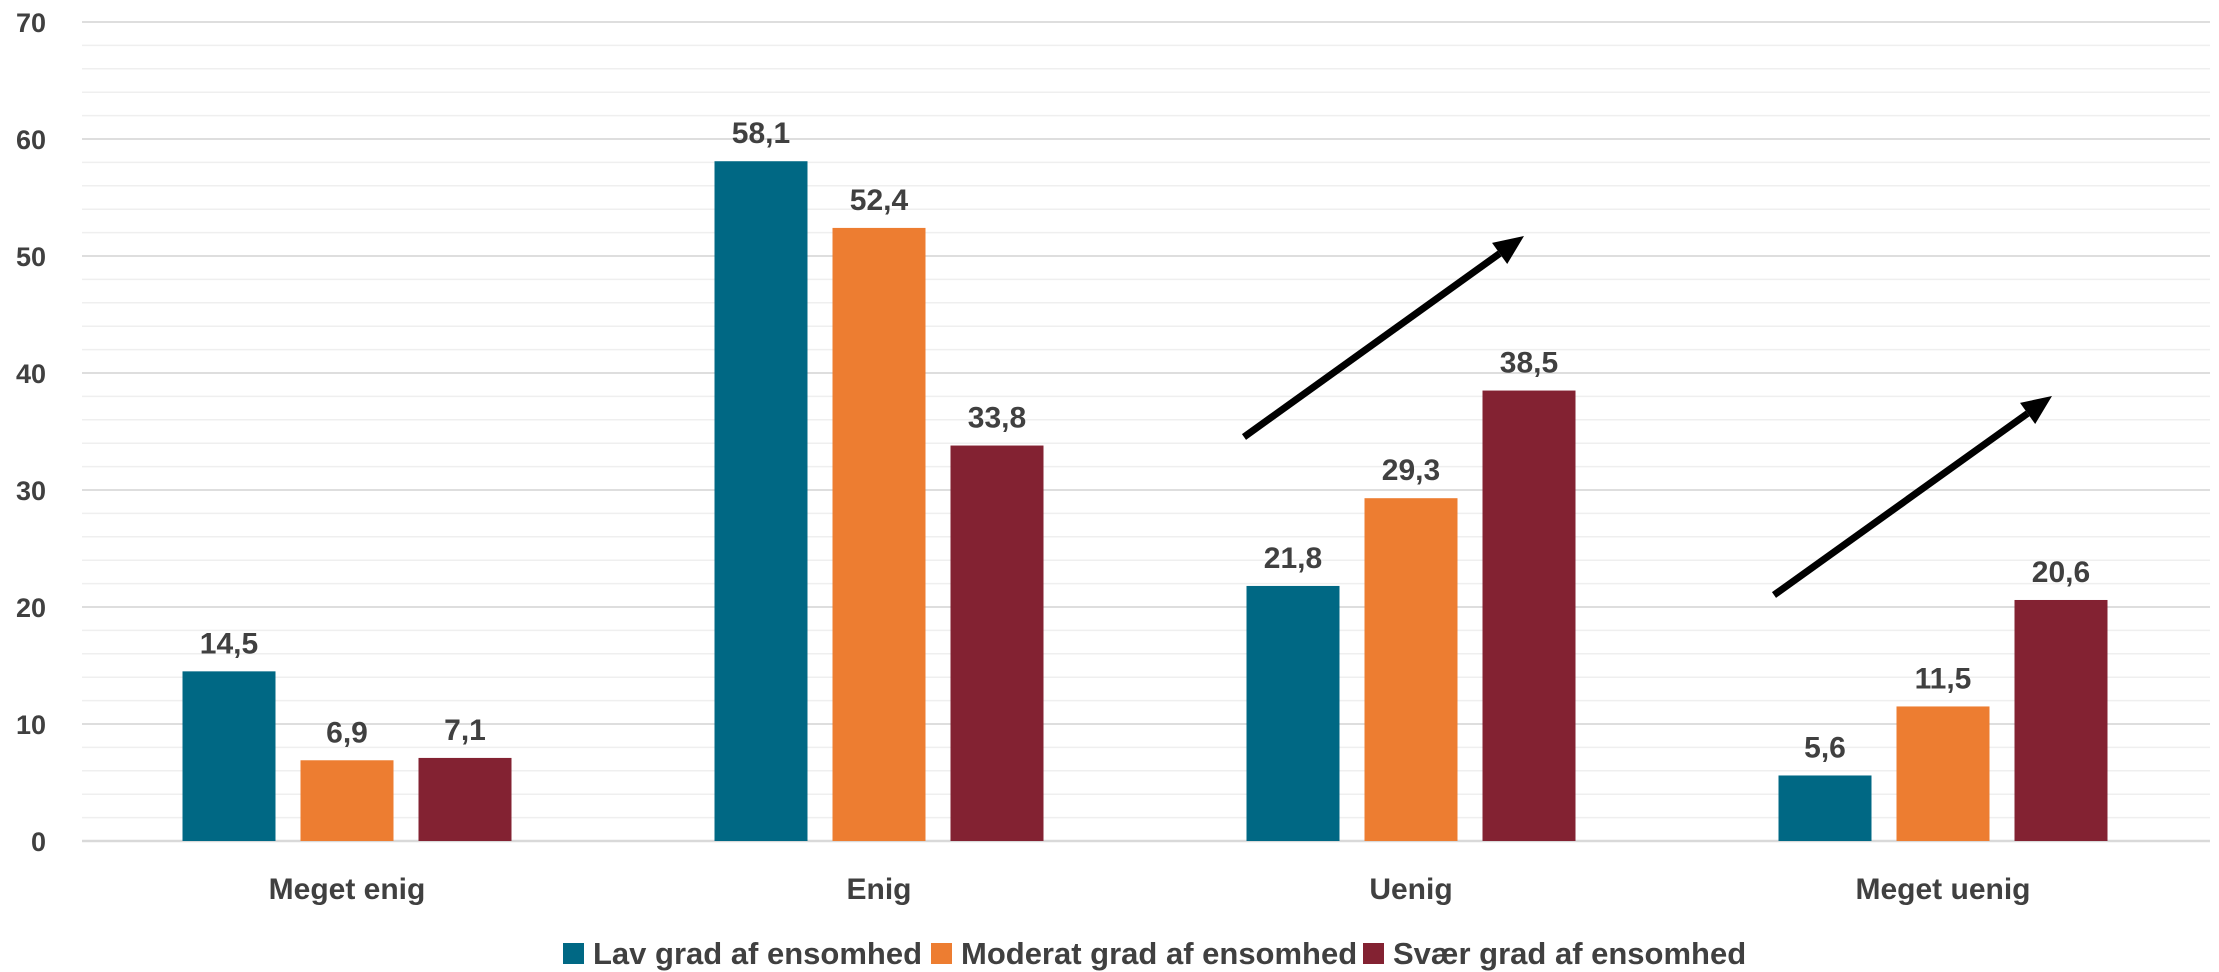 The image size is (2219, 972). I want to click on y-tick-label: 60, so click(31, 140).